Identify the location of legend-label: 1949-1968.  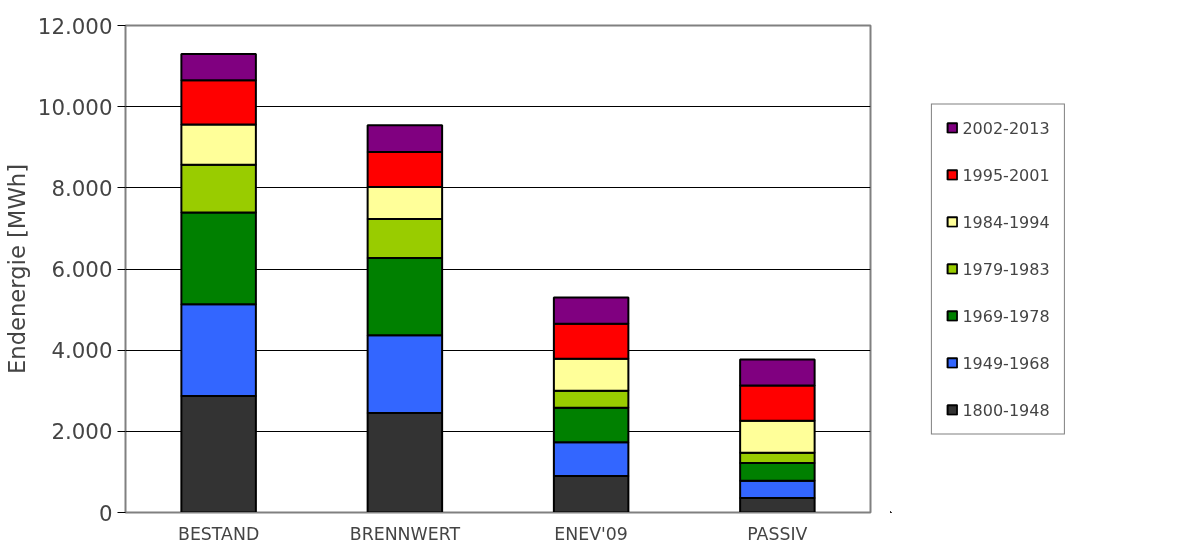
(1006, 362).